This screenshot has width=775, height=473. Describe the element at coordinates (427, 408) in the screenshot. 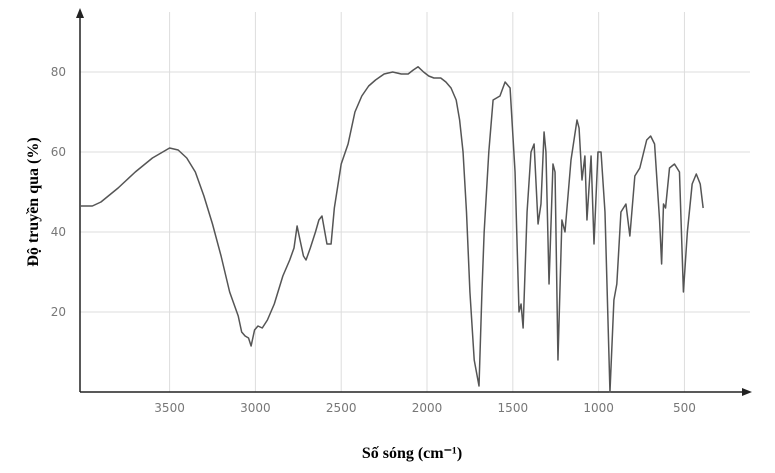

I see `x-tick-label: 2000` at that location.